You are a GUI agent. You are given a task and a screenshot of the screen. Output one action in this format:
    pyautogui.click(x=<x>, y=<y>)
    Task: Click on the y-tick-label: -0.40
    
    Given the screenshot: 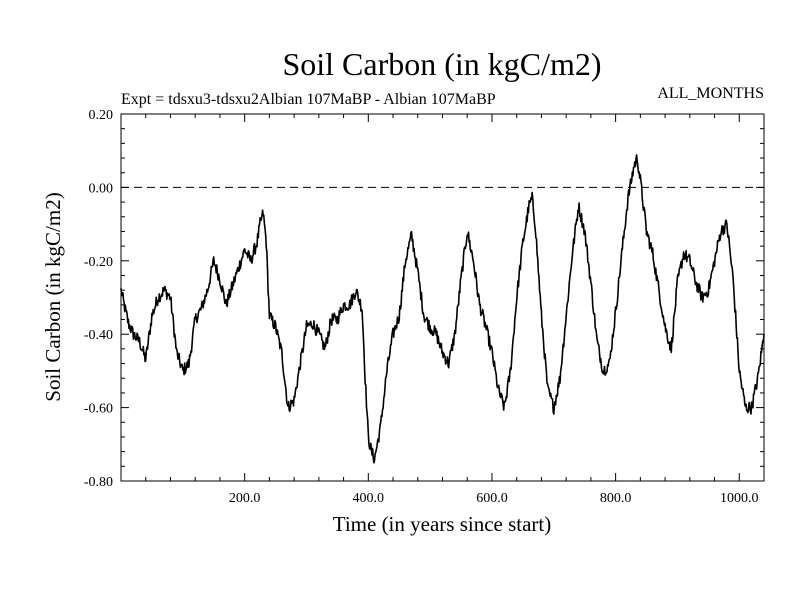 What is the action you would take?
    pyautogui.click(x=98, y=335)
    